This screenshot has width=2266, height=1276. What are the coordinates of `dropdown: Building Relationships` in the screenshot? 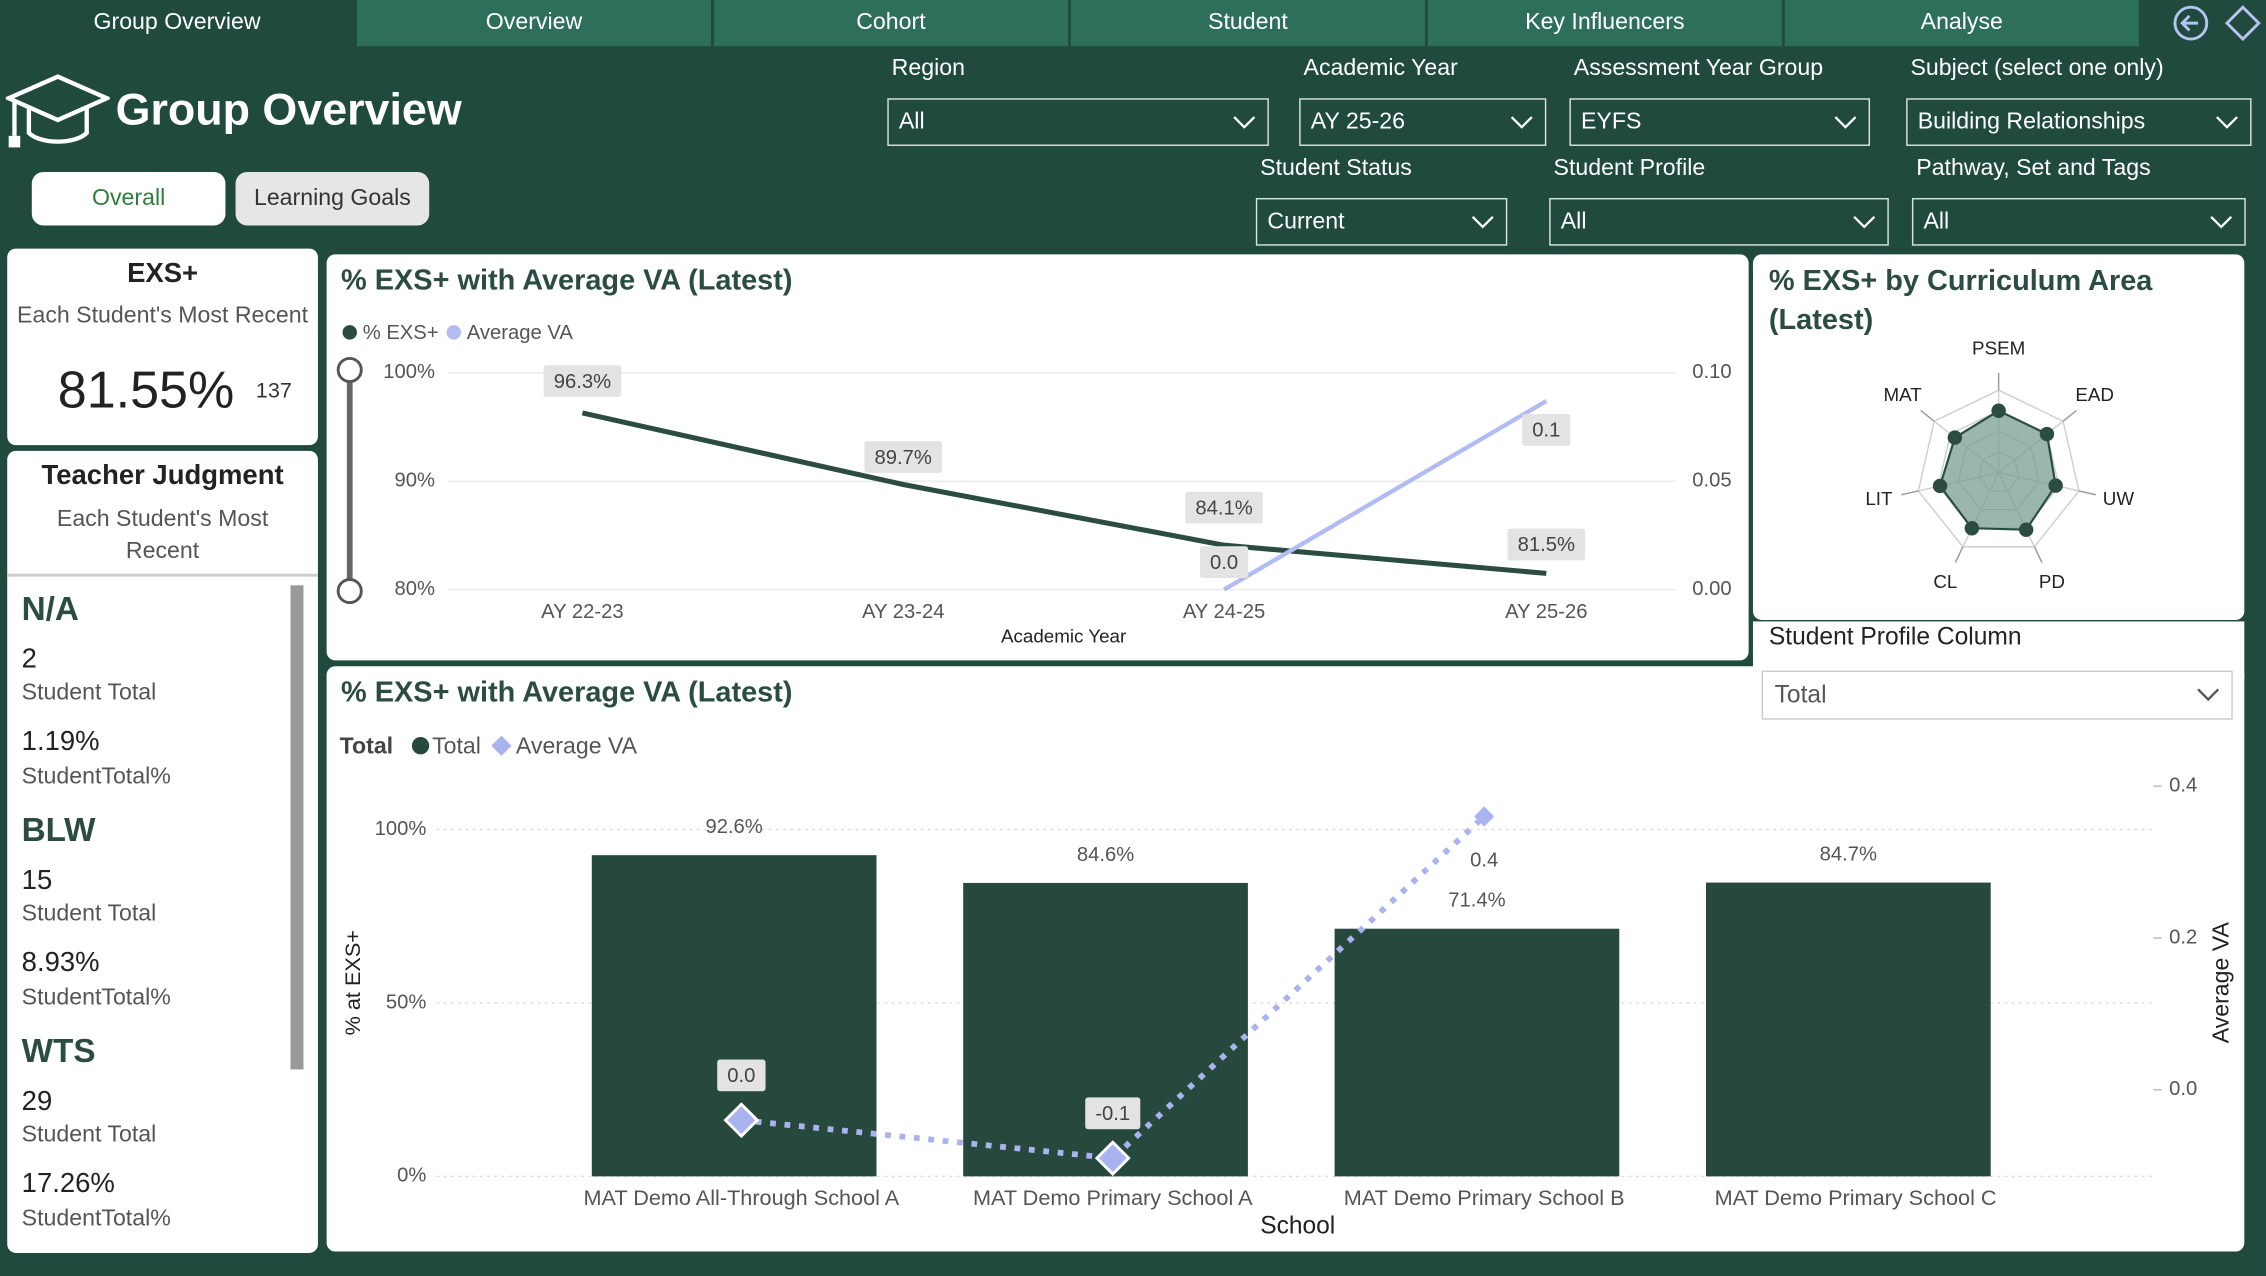 It's located at (2079, 122).